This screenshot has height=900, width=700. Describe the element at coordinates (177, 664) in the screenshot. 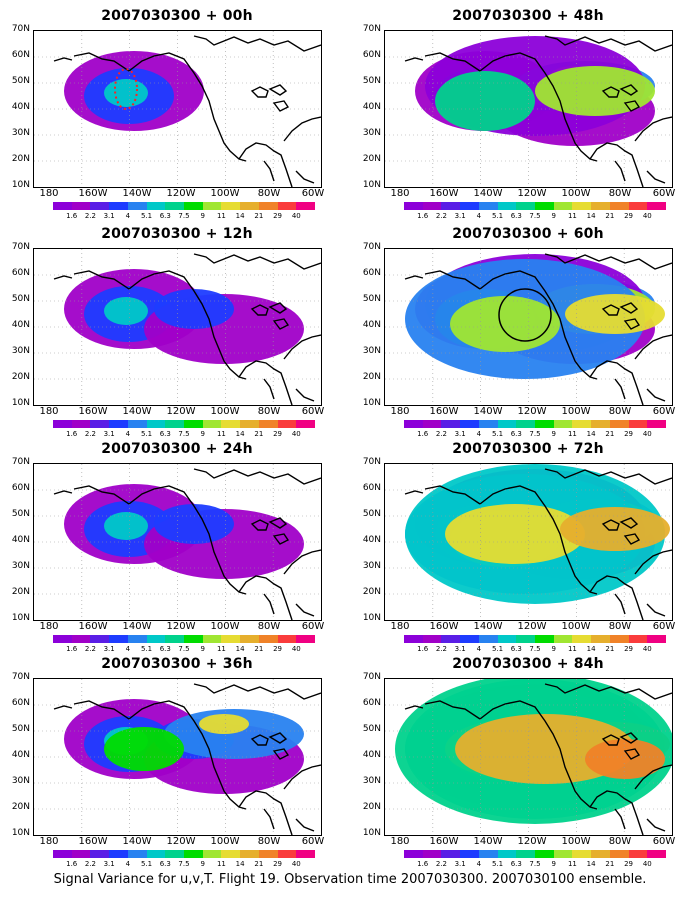

I see `panel-title: 2007030300 + 36h` at that location.